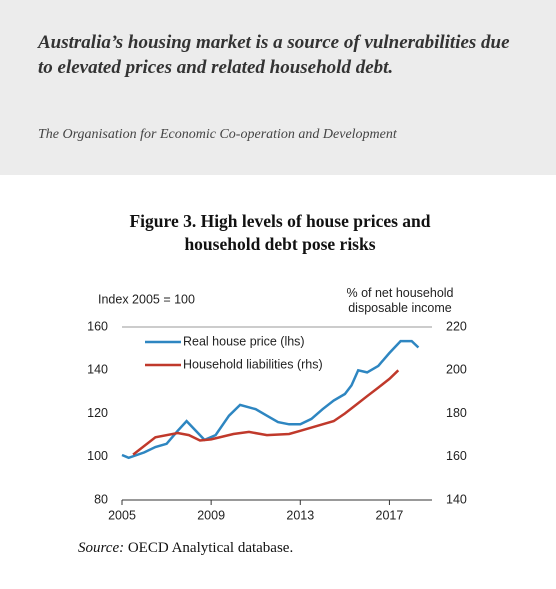 Image resolution: width=556 pixels, height=589 pixels. I want to click on legend-label: Real house price (lhs), so click(244, 341).